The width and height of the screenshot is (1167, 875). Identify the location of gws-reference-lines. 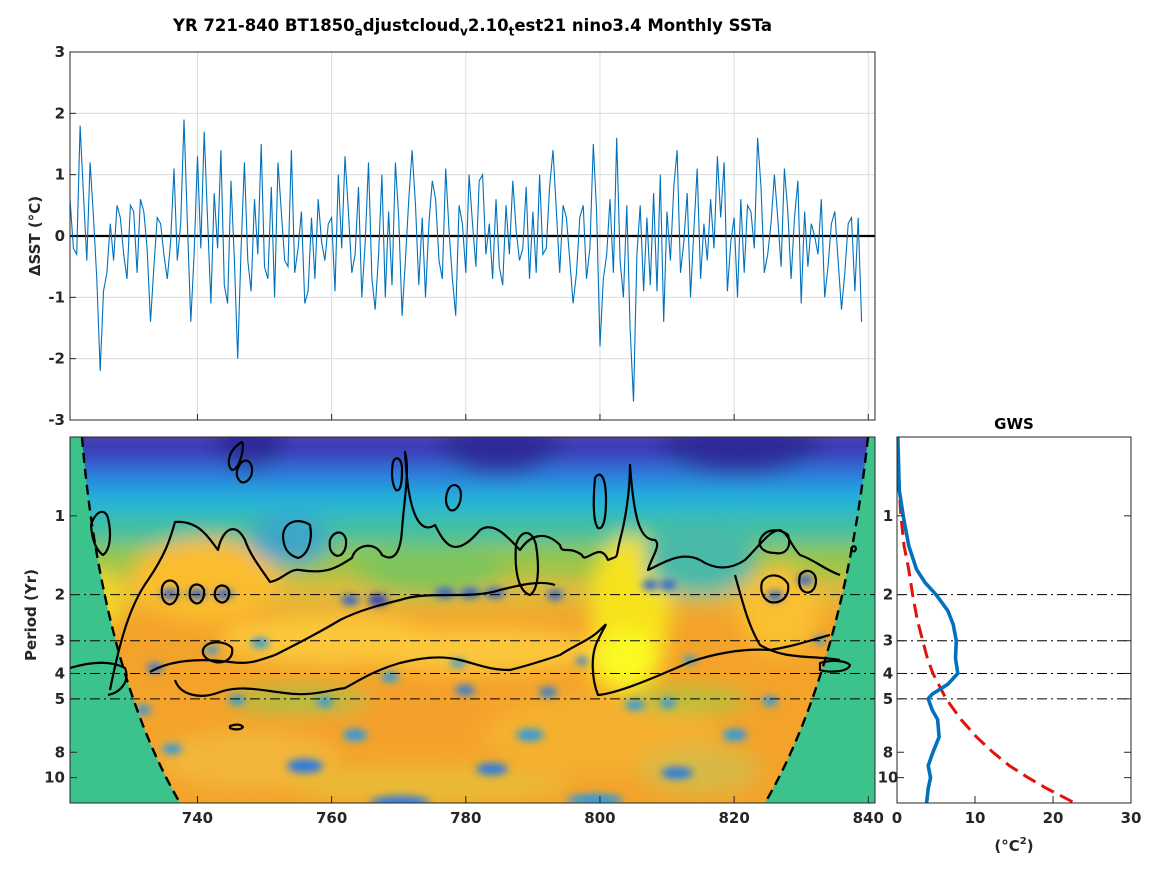
(1014, 647).